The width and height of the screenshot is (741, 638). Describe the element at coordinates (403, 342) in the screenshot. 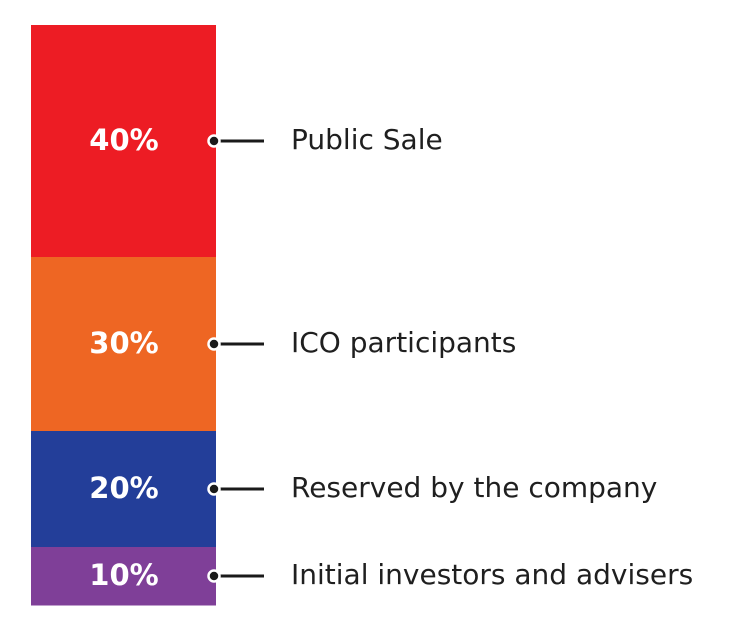

I see `category-label-ico-participants: ICO participants` at that location.